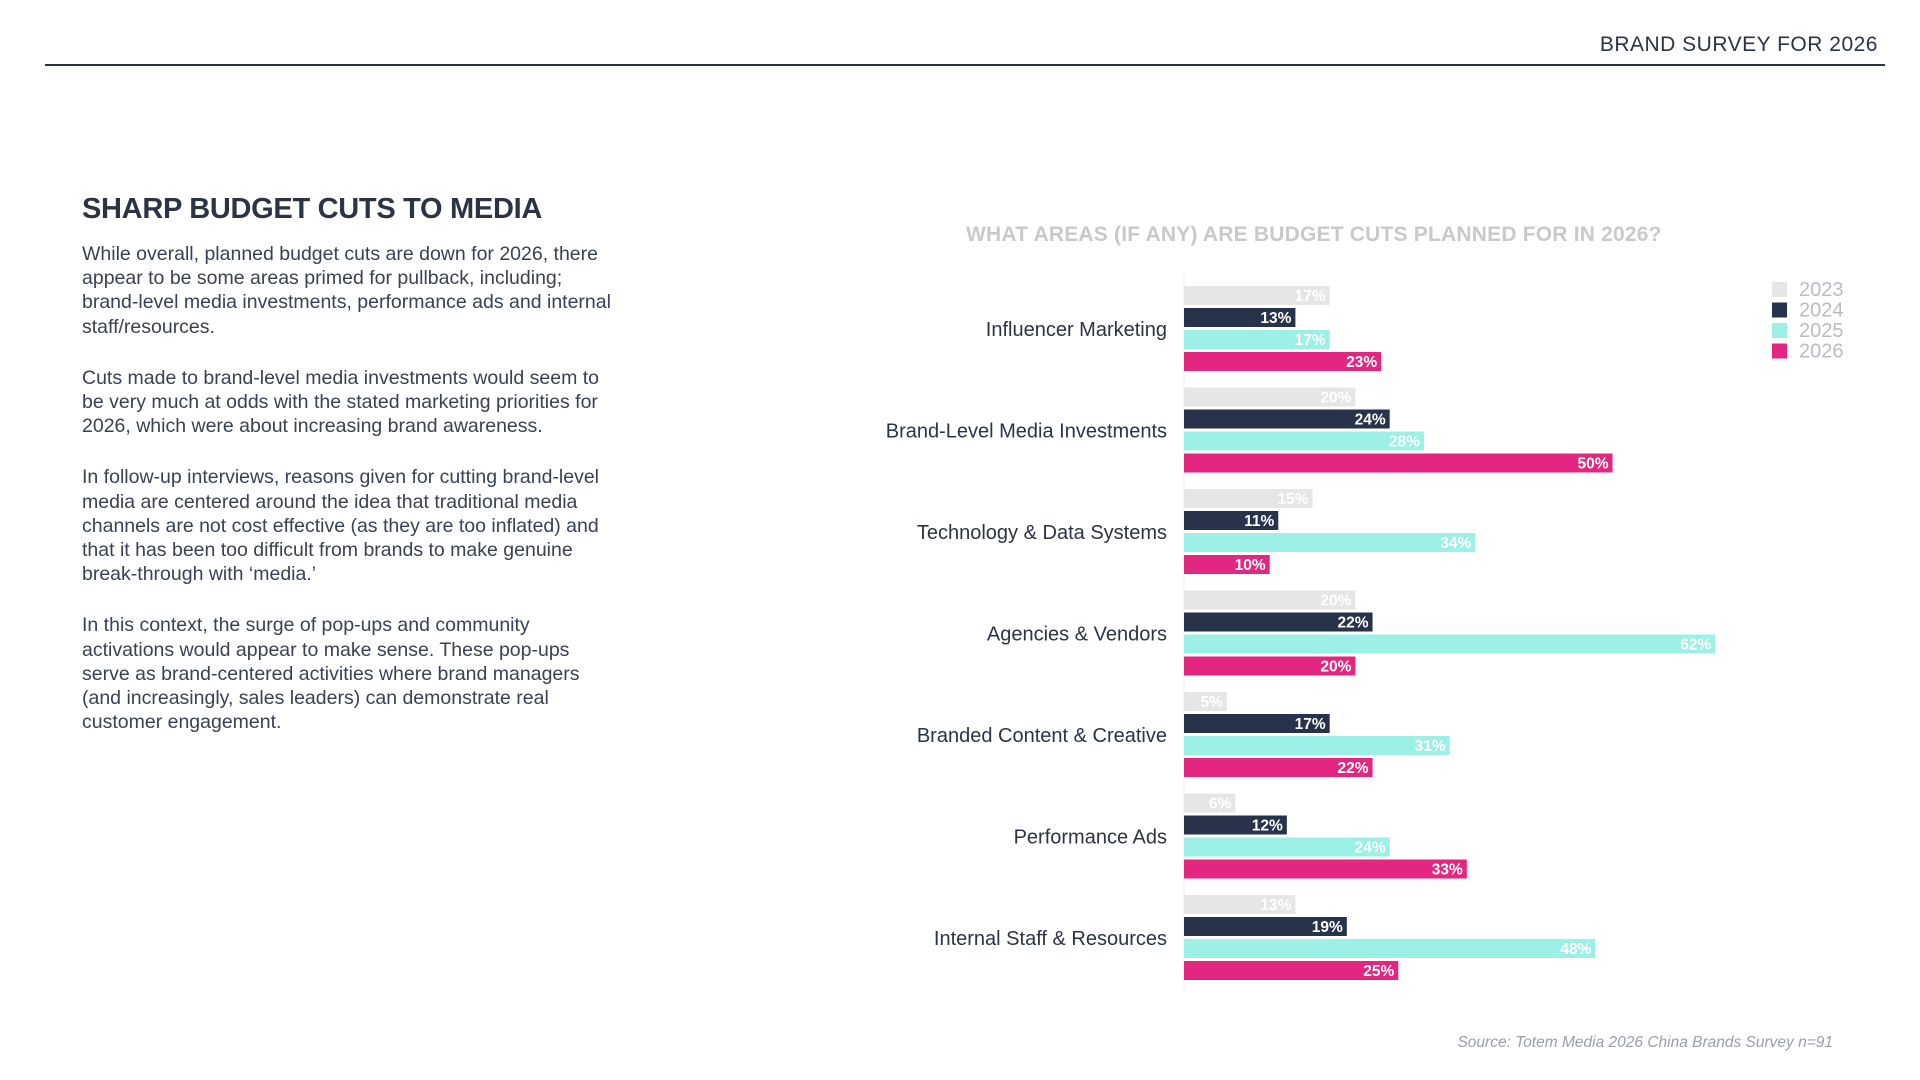  Describe the element at coordinates (1821, 331) in the screenshot. I see `legend-label-2025: 2025` at that location.